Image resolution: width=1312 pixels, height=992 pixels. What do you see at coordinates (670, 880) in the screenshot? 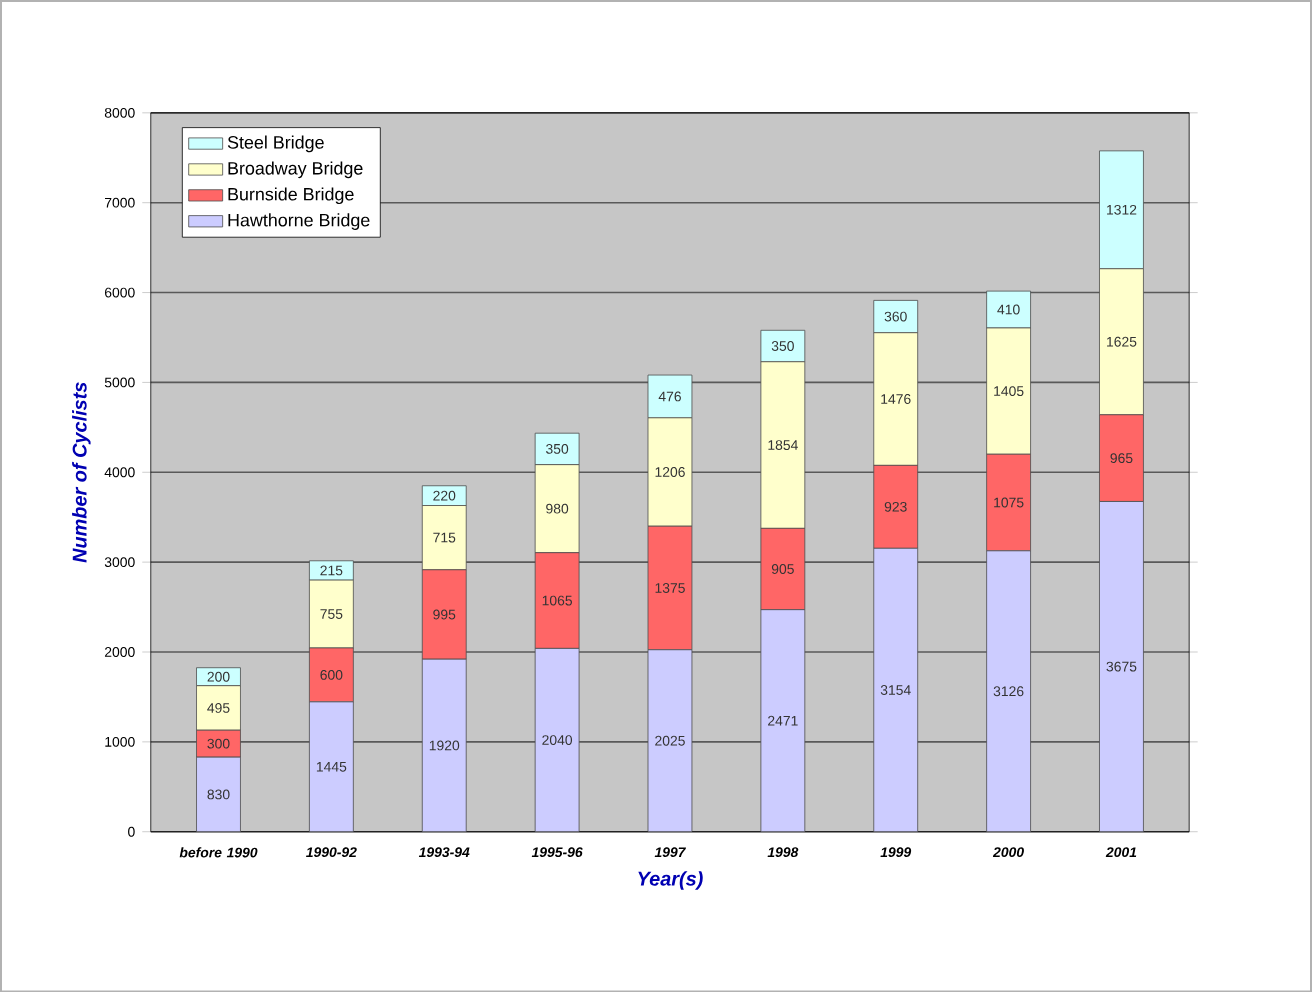
I see `x-axis-title: Year(s)` at bounding box center [670, 880].